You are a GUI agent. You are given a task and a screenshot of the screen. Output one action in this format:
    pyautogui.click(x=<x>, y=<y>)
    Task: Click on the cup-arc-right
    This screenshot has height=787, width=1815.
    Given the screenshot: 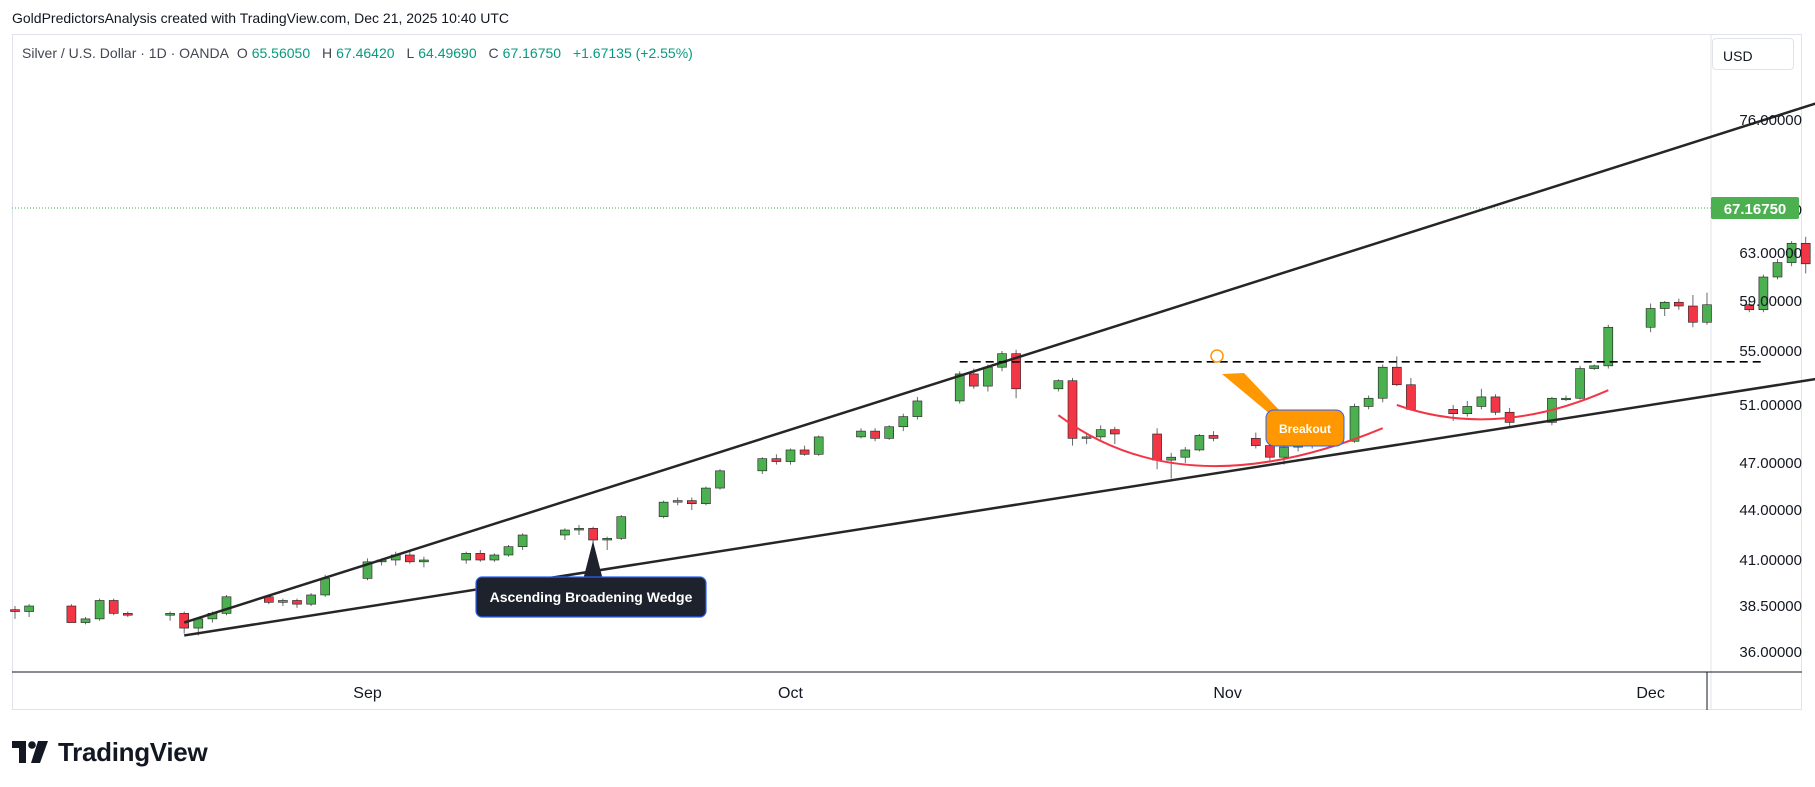 What is the action you would take?
    pyautogui.click(x=1502, y=405)
    